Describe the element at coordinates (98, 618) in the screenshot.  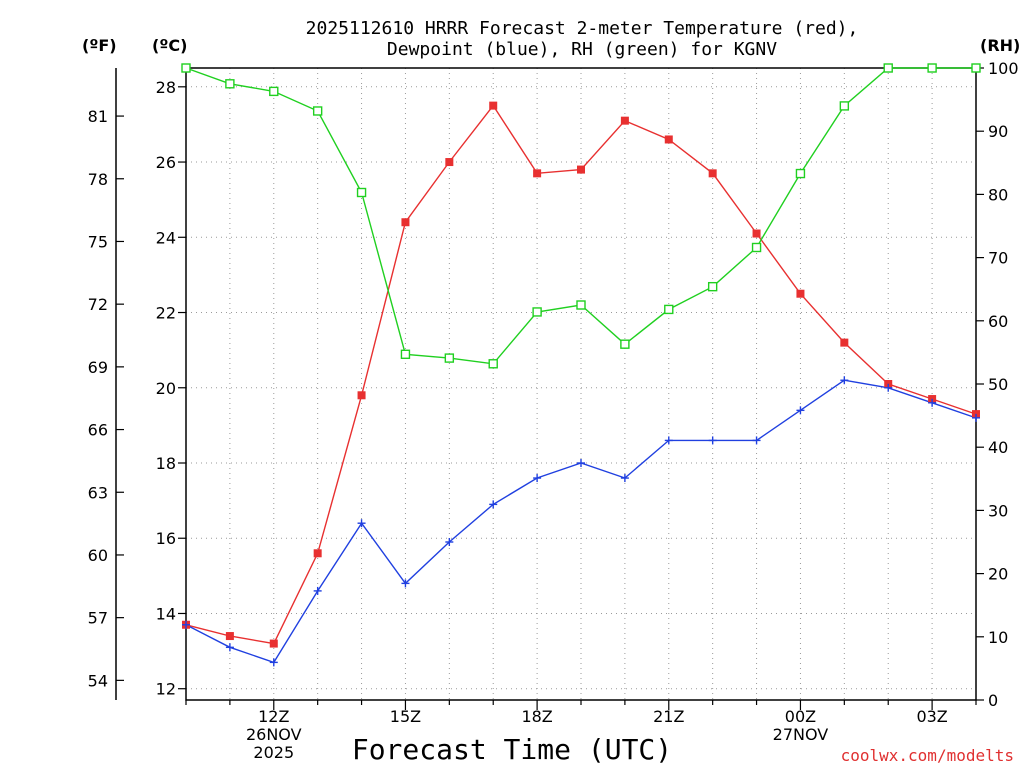
I see `fahrenheit-tick-label: 57` at that location.